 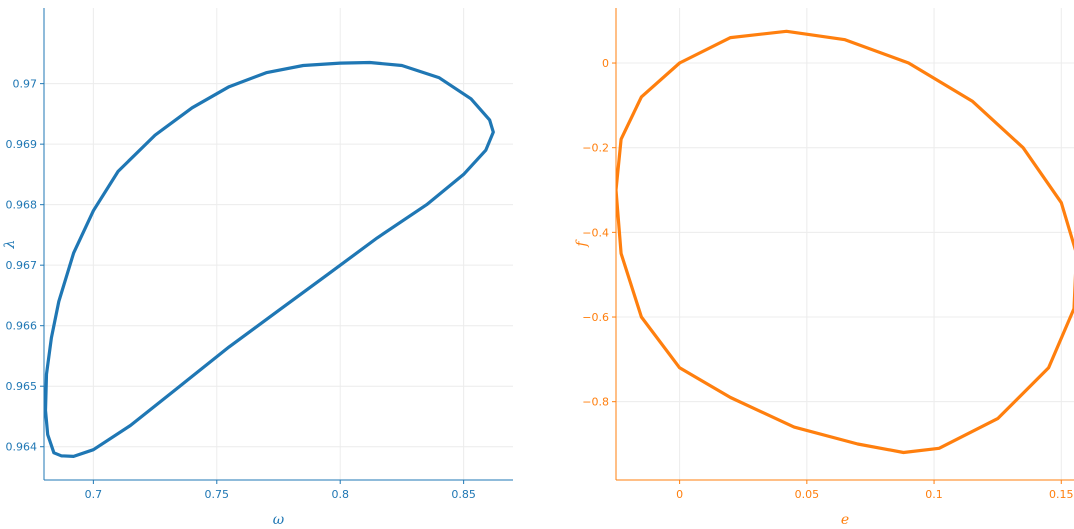 I want to click on x-tick-label: 0.1, so click(x=934, y=494).